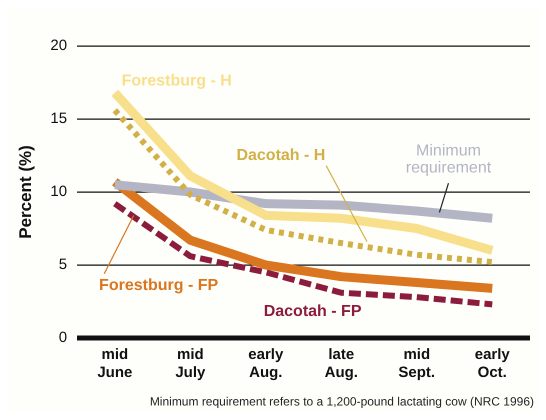  I want to click on x-tick-label: mid June, so click(114, 364).